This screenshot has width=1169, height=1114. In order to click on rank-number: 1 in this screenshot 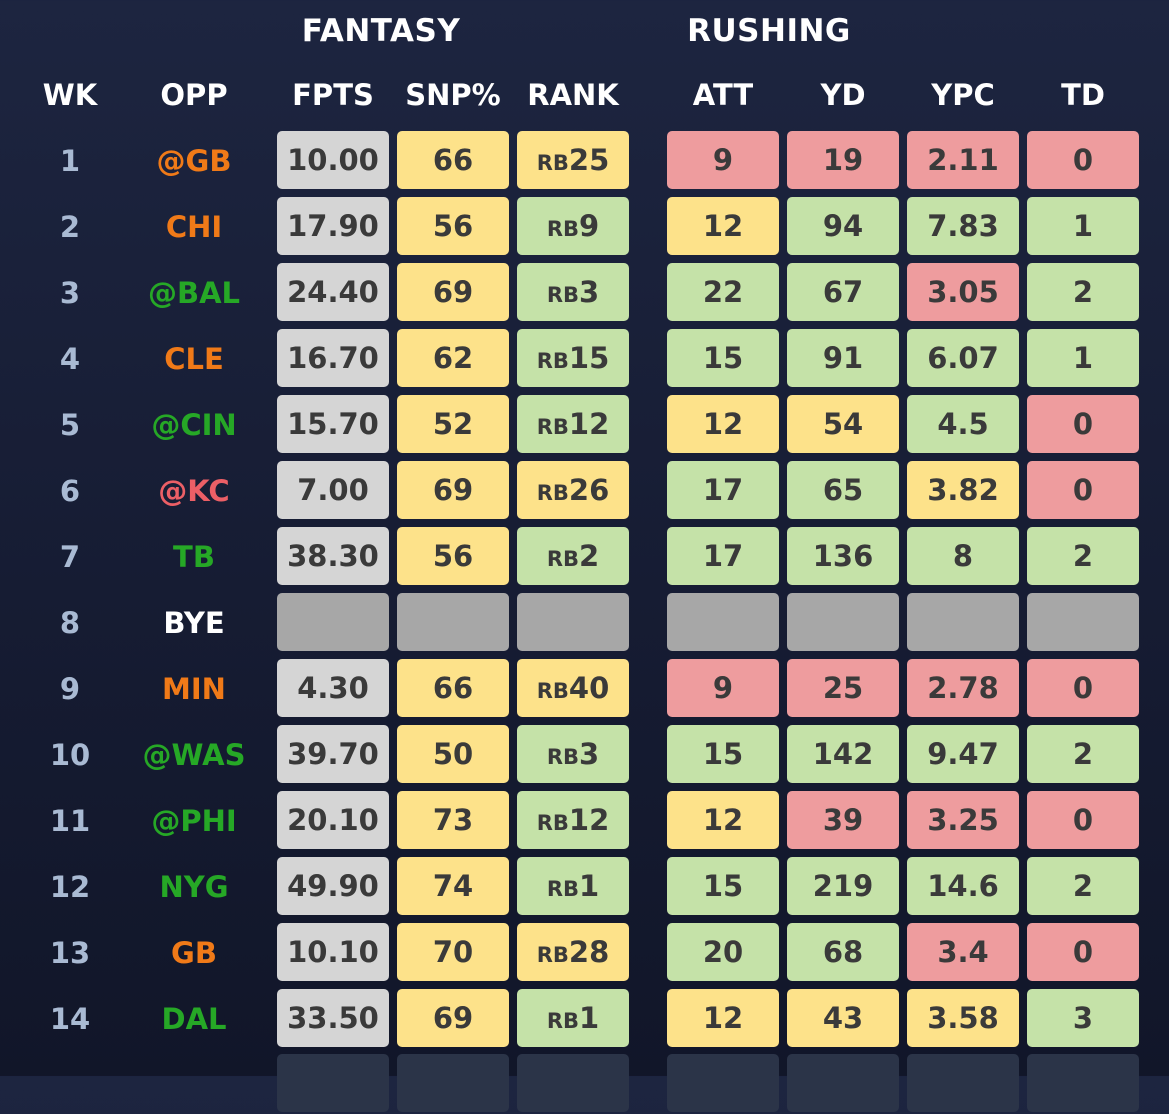, I will do `click(589, 1018)`.